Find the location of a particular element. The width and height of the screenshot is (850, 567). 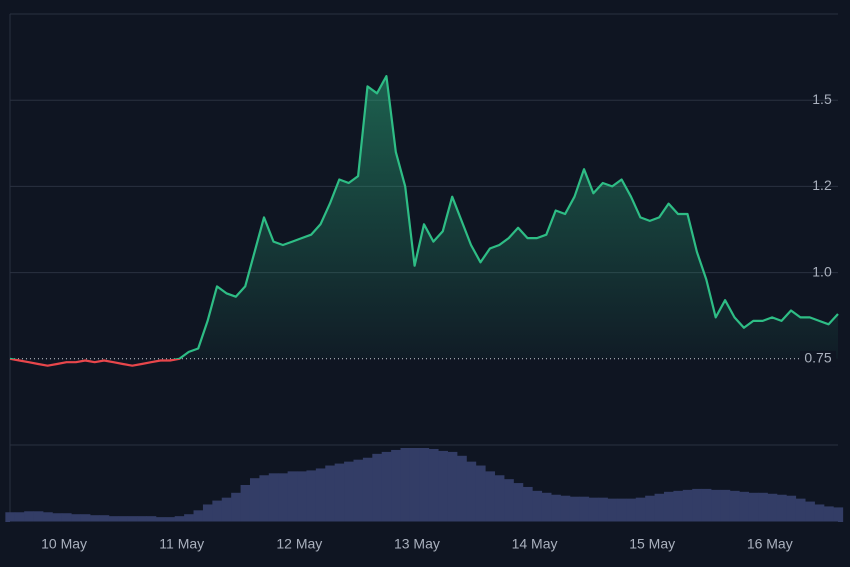

y-tick-label: 1.0 is located at coordinates (822, 271).